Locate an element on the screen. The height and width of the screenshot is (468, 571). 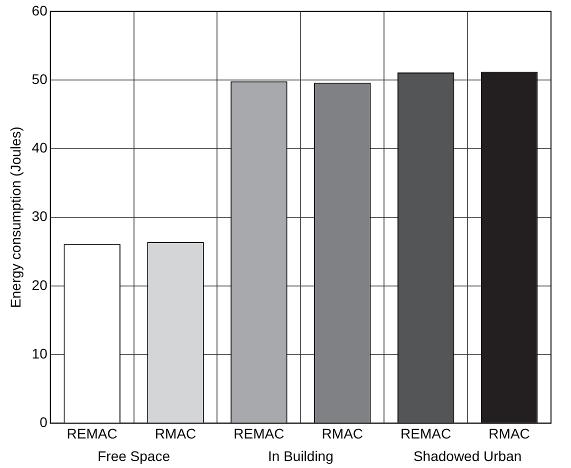
y-tick-label: 60 is located at coordinates (40, 10).